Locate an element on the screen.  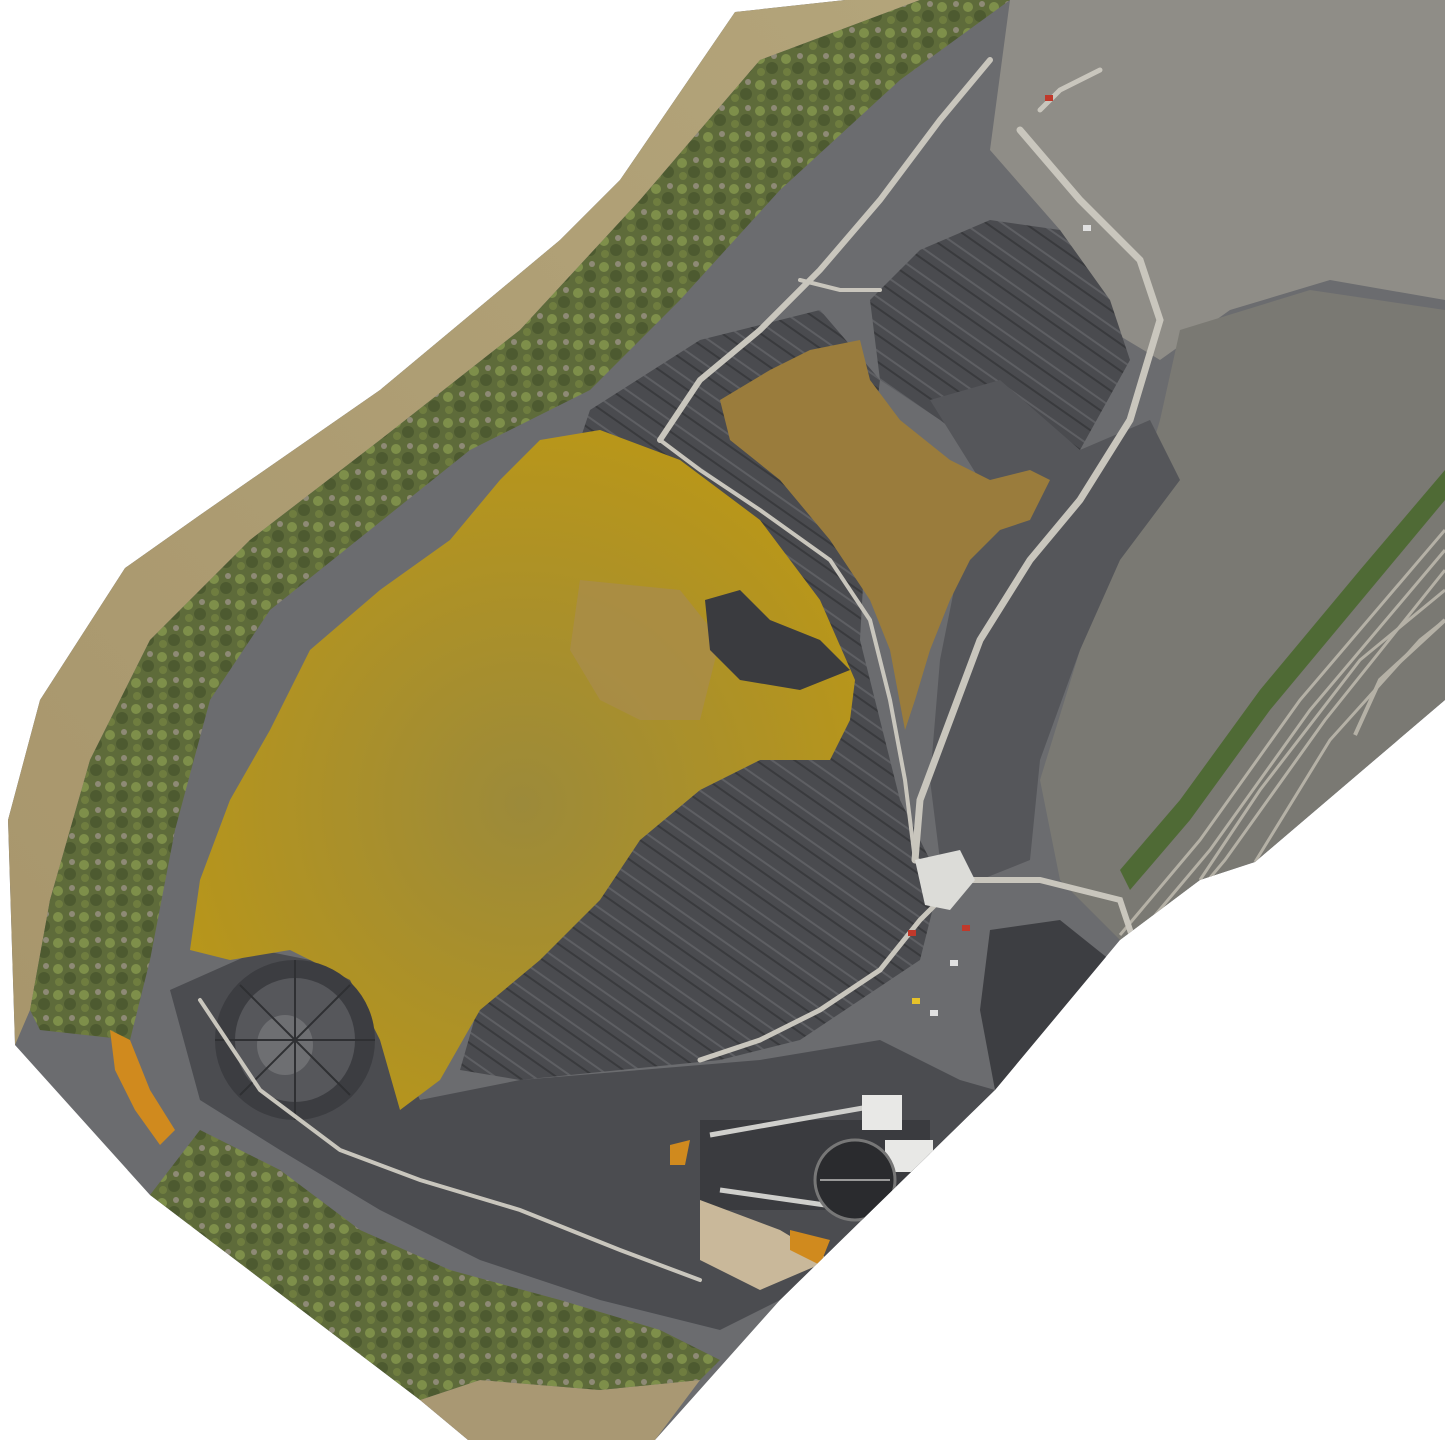
forest-lower-left is located at coordinates (435, 1265).